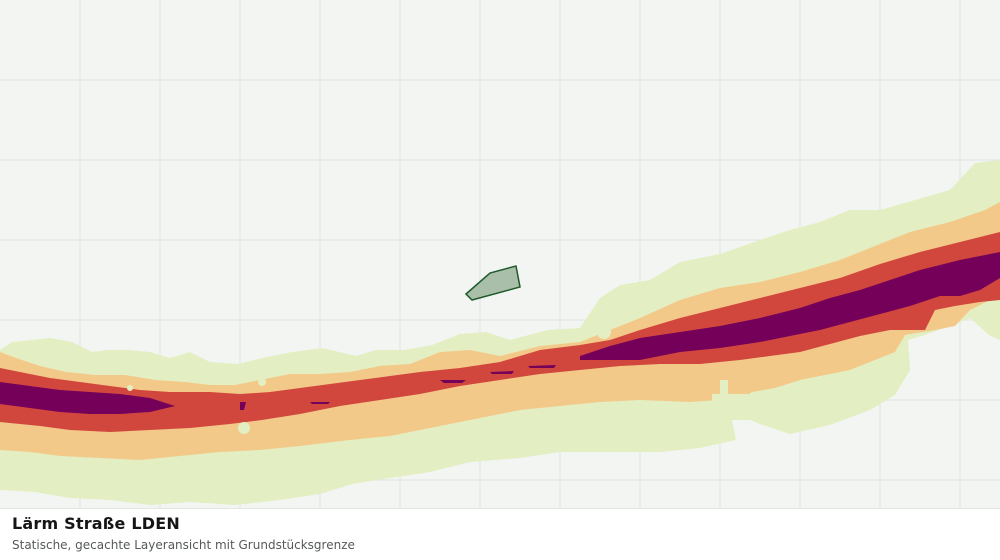  Describe the element at coordinates (492, 283) in the screenshot. I see `property-boundary` at that location.